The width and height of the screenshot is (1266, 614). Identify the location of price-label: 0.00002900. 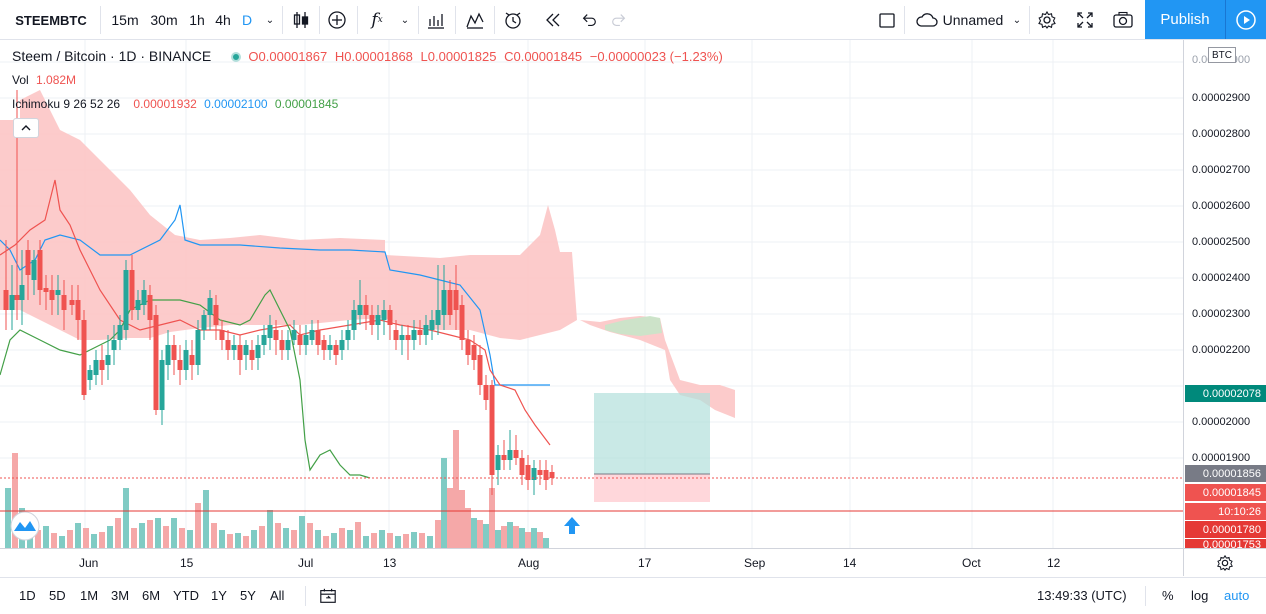
(1221, 98).